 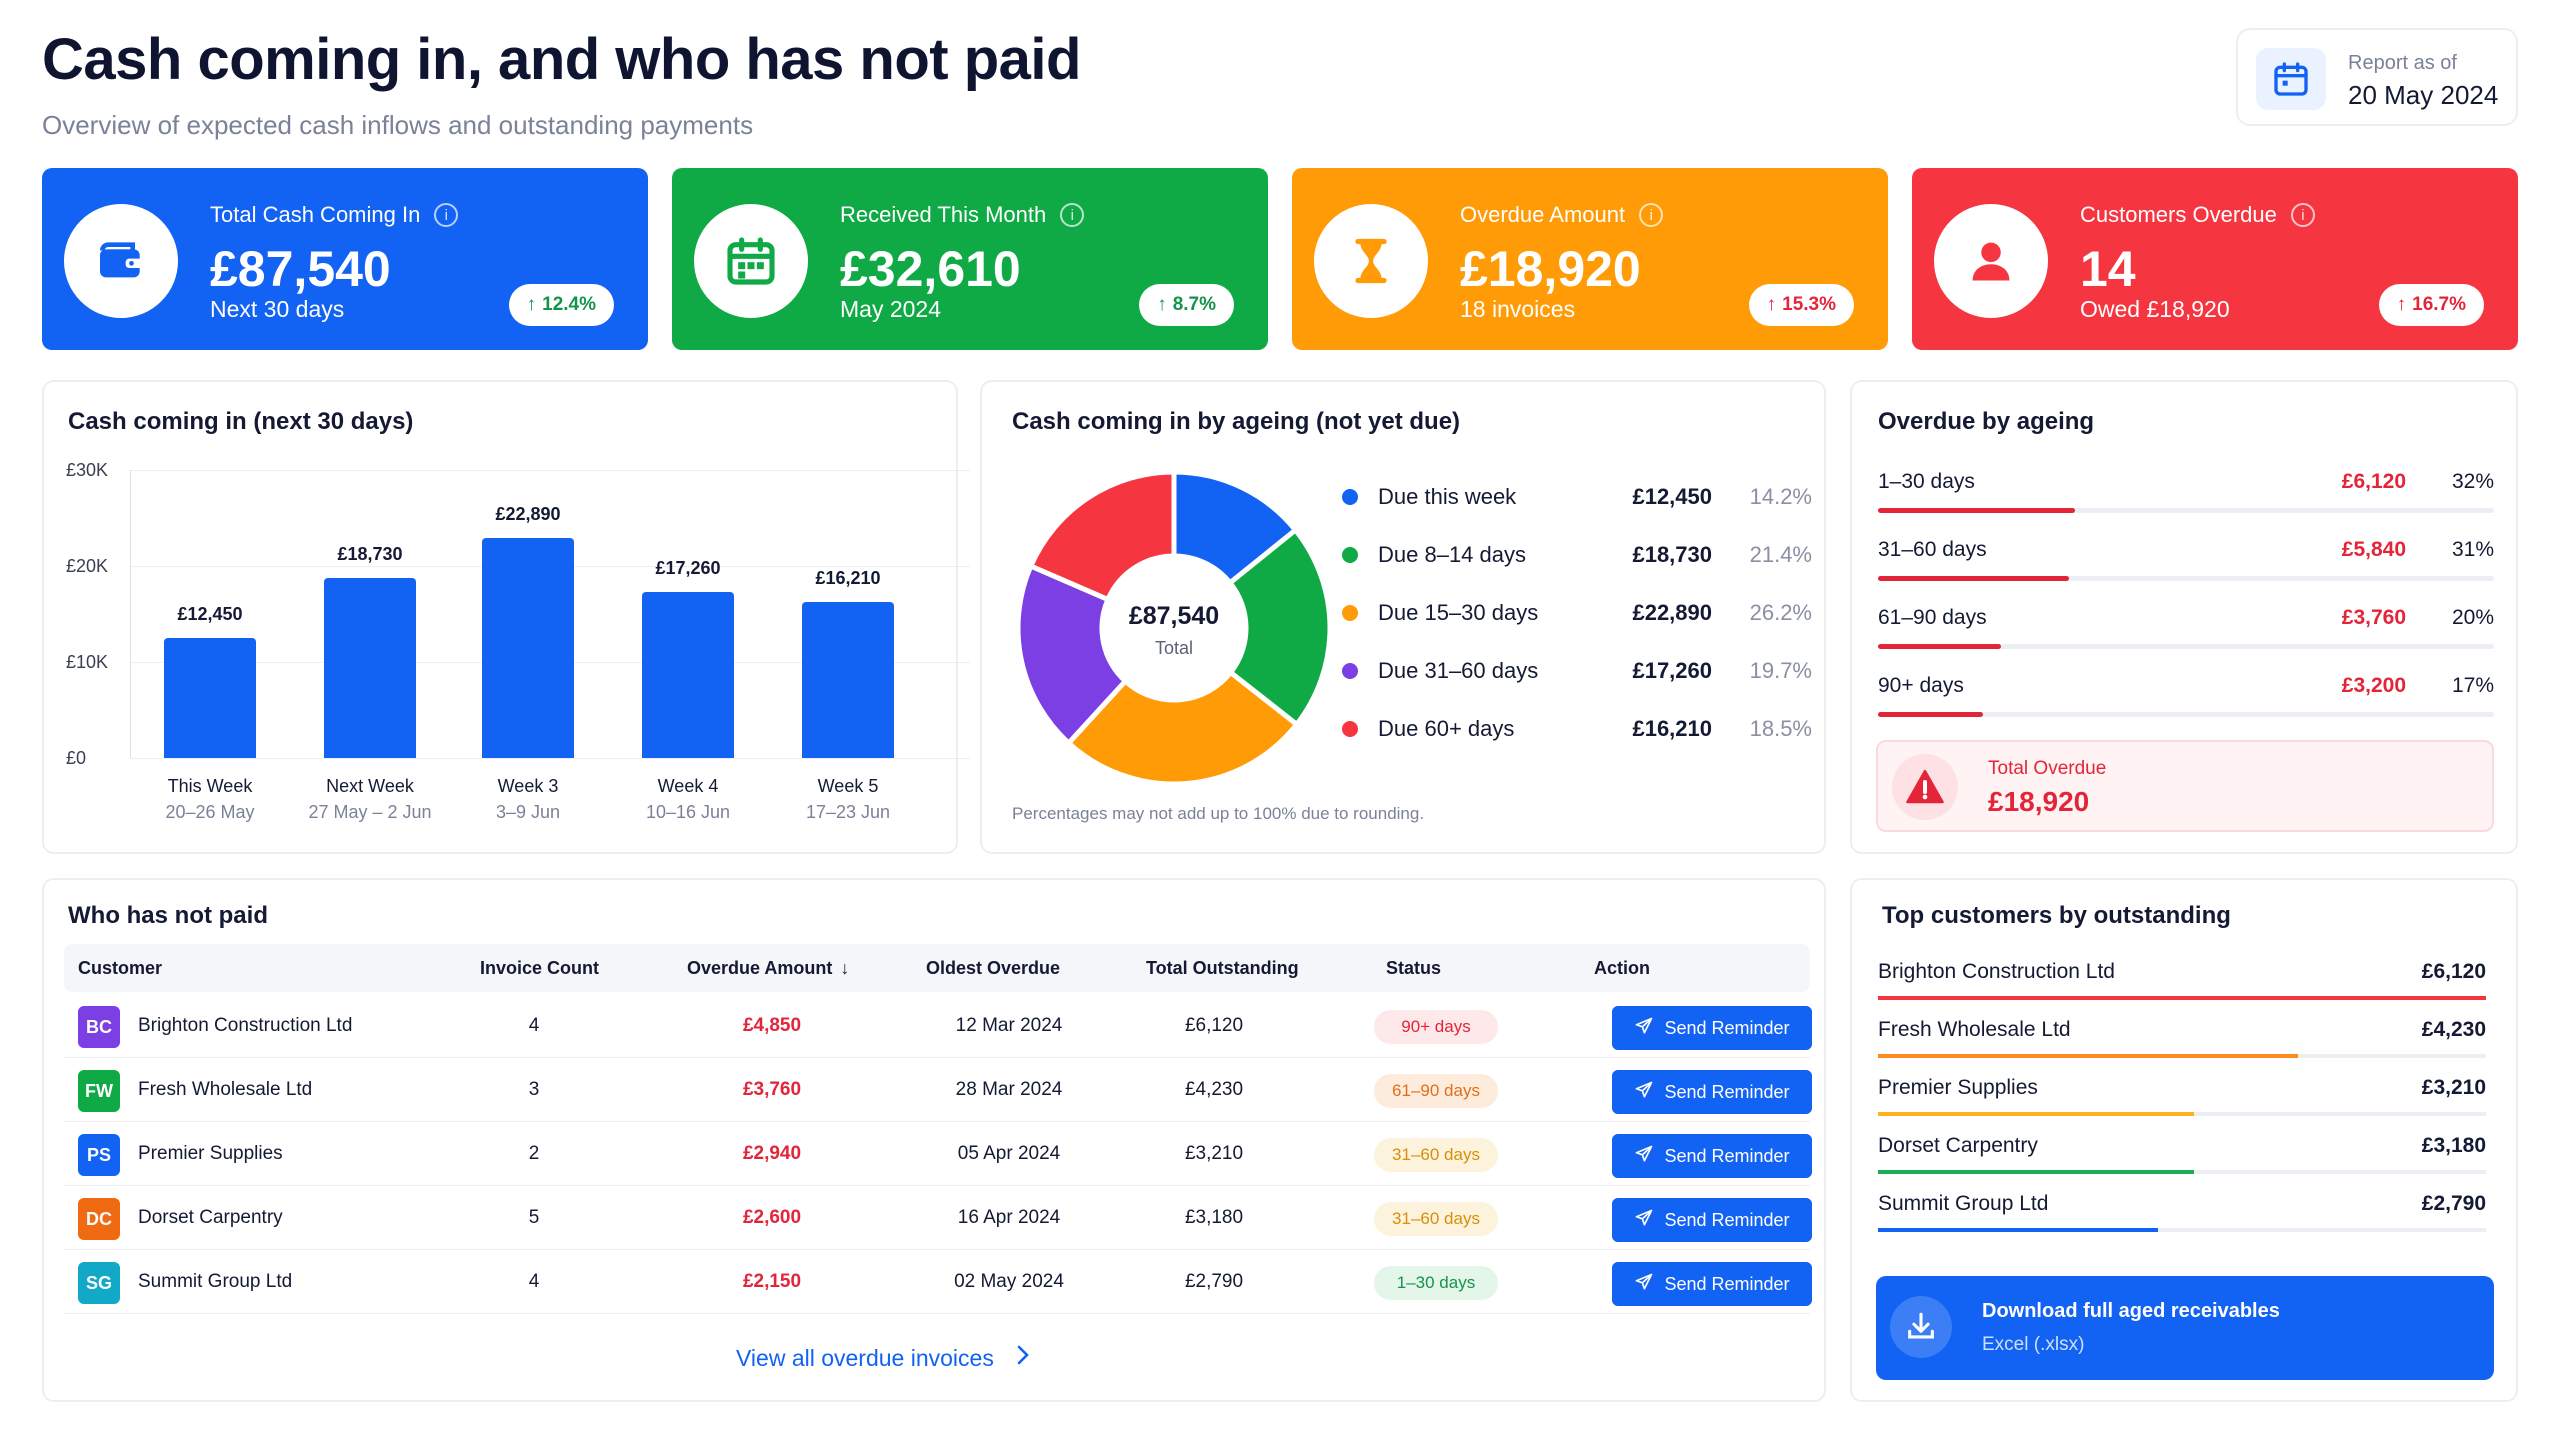 I want to click on col-status: Status, so click(x=1414, y=968).